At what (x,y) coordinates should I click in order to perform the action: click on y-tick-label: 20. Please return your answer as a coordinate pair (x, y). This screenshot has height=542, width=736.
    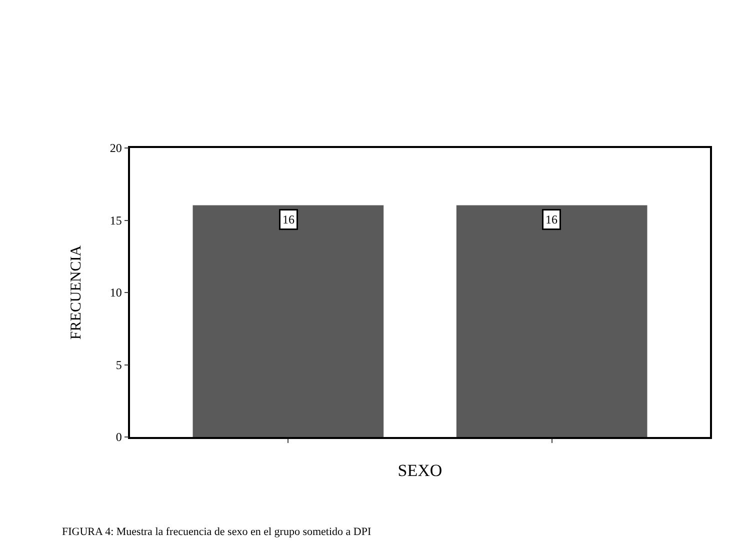
    Looking at the image, I should click on (116, 148).